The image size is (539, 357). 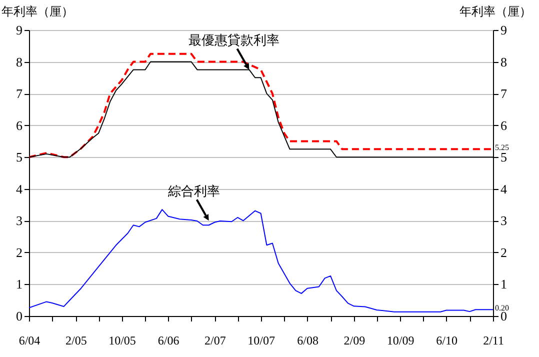 What do you see at coordinates (496, 11) in the screenshot?
I see `y2-axis-title: 年利率（厘）` at bounding box center [496, 11].